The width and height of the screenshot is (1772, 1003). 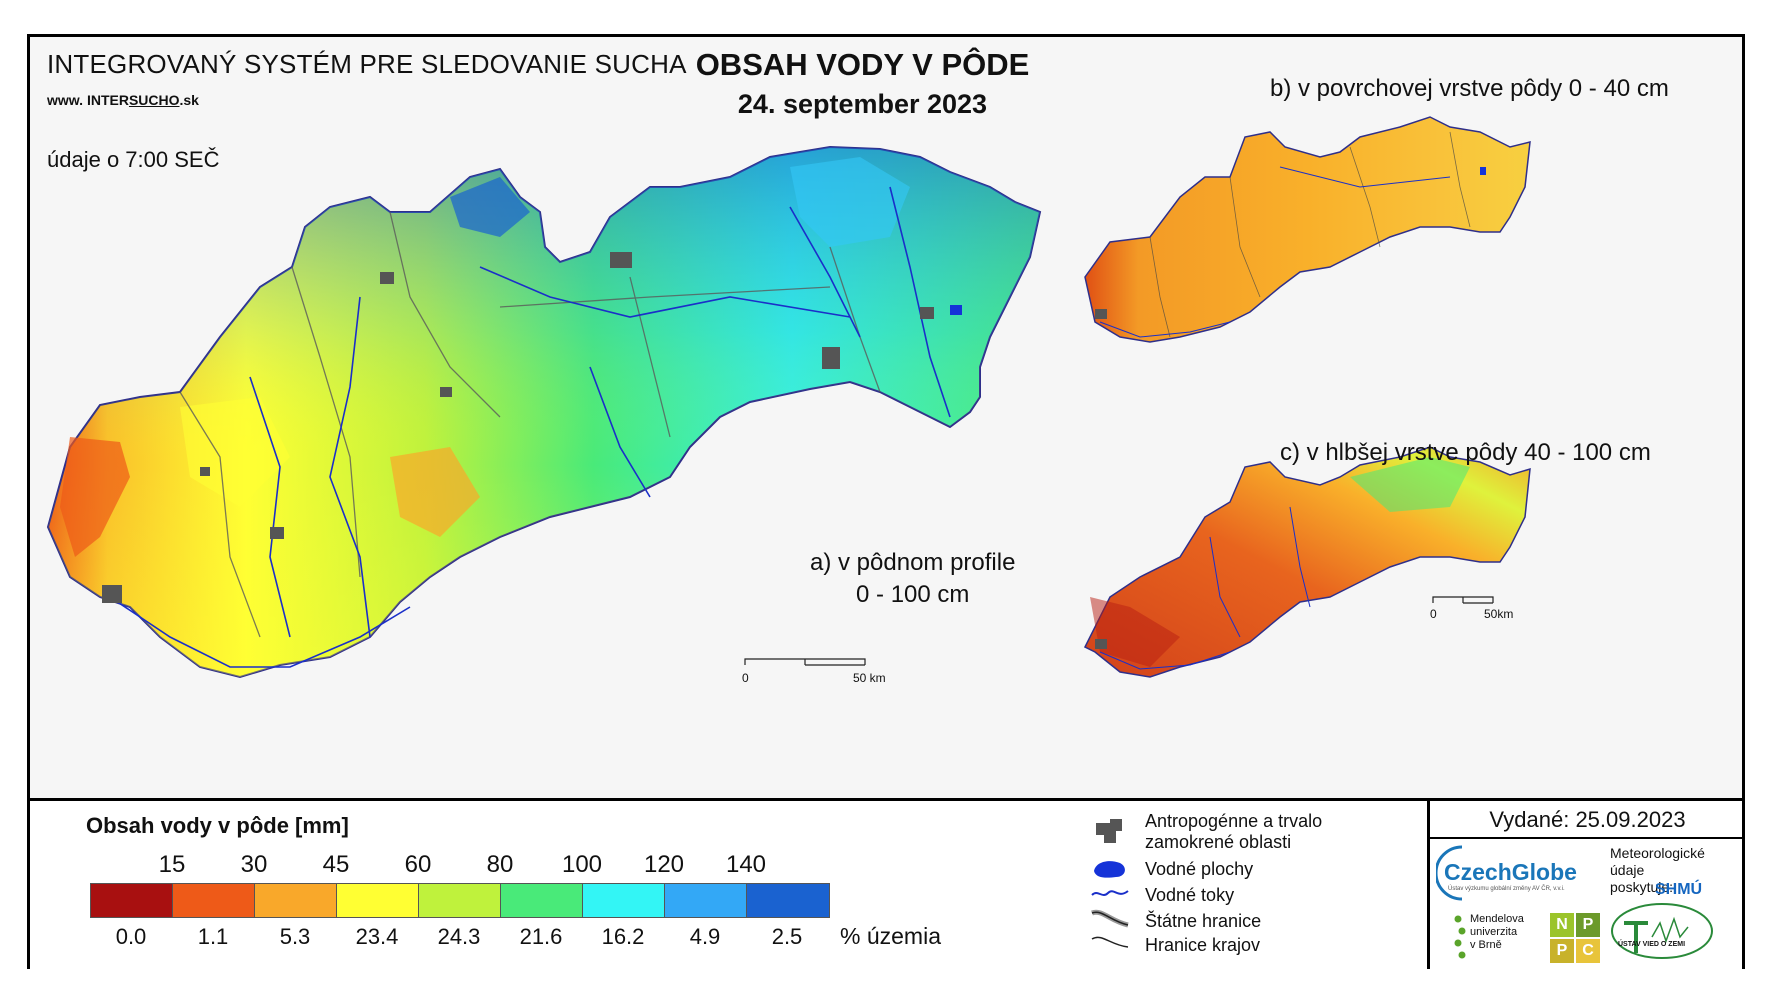 I want to click on legend-percent: 1.1, so click(x=213, y=936).